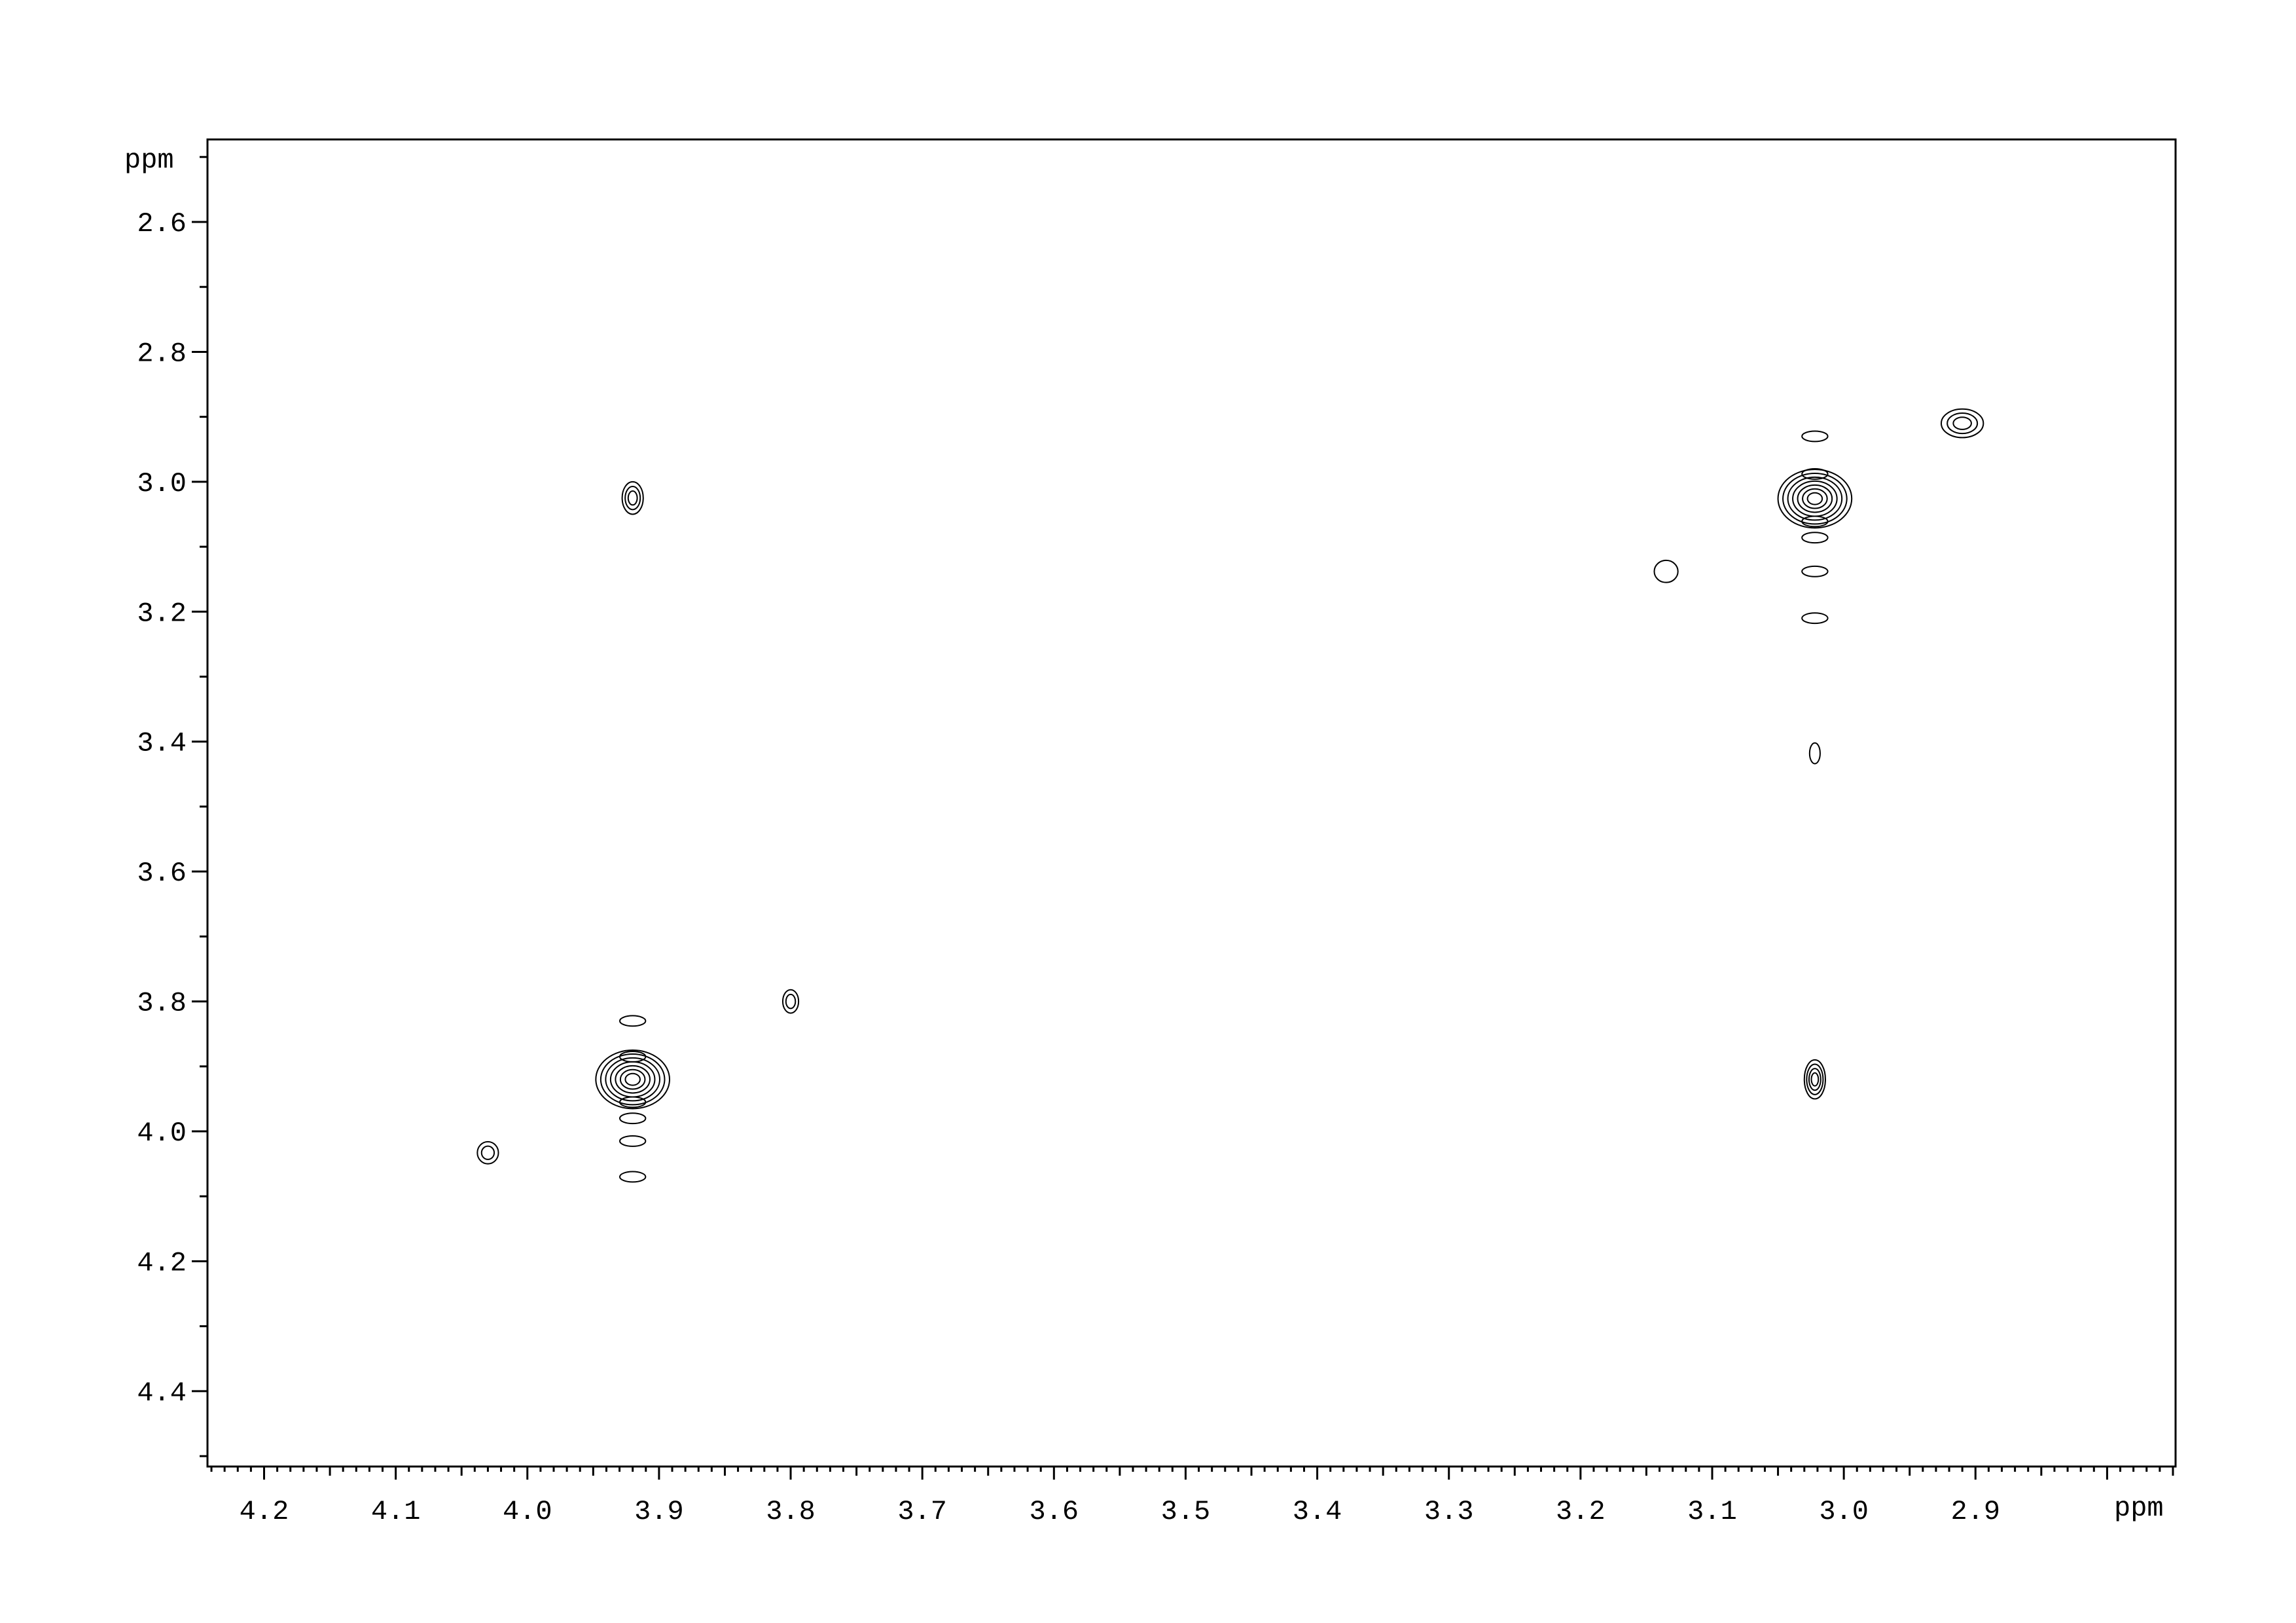 Image resolution: width=2296 pixels, height=1623 pixels. Describe the element at coordinates (162, 1003) in the screenshot. I see `y-tick-label: 3.8` at that location.